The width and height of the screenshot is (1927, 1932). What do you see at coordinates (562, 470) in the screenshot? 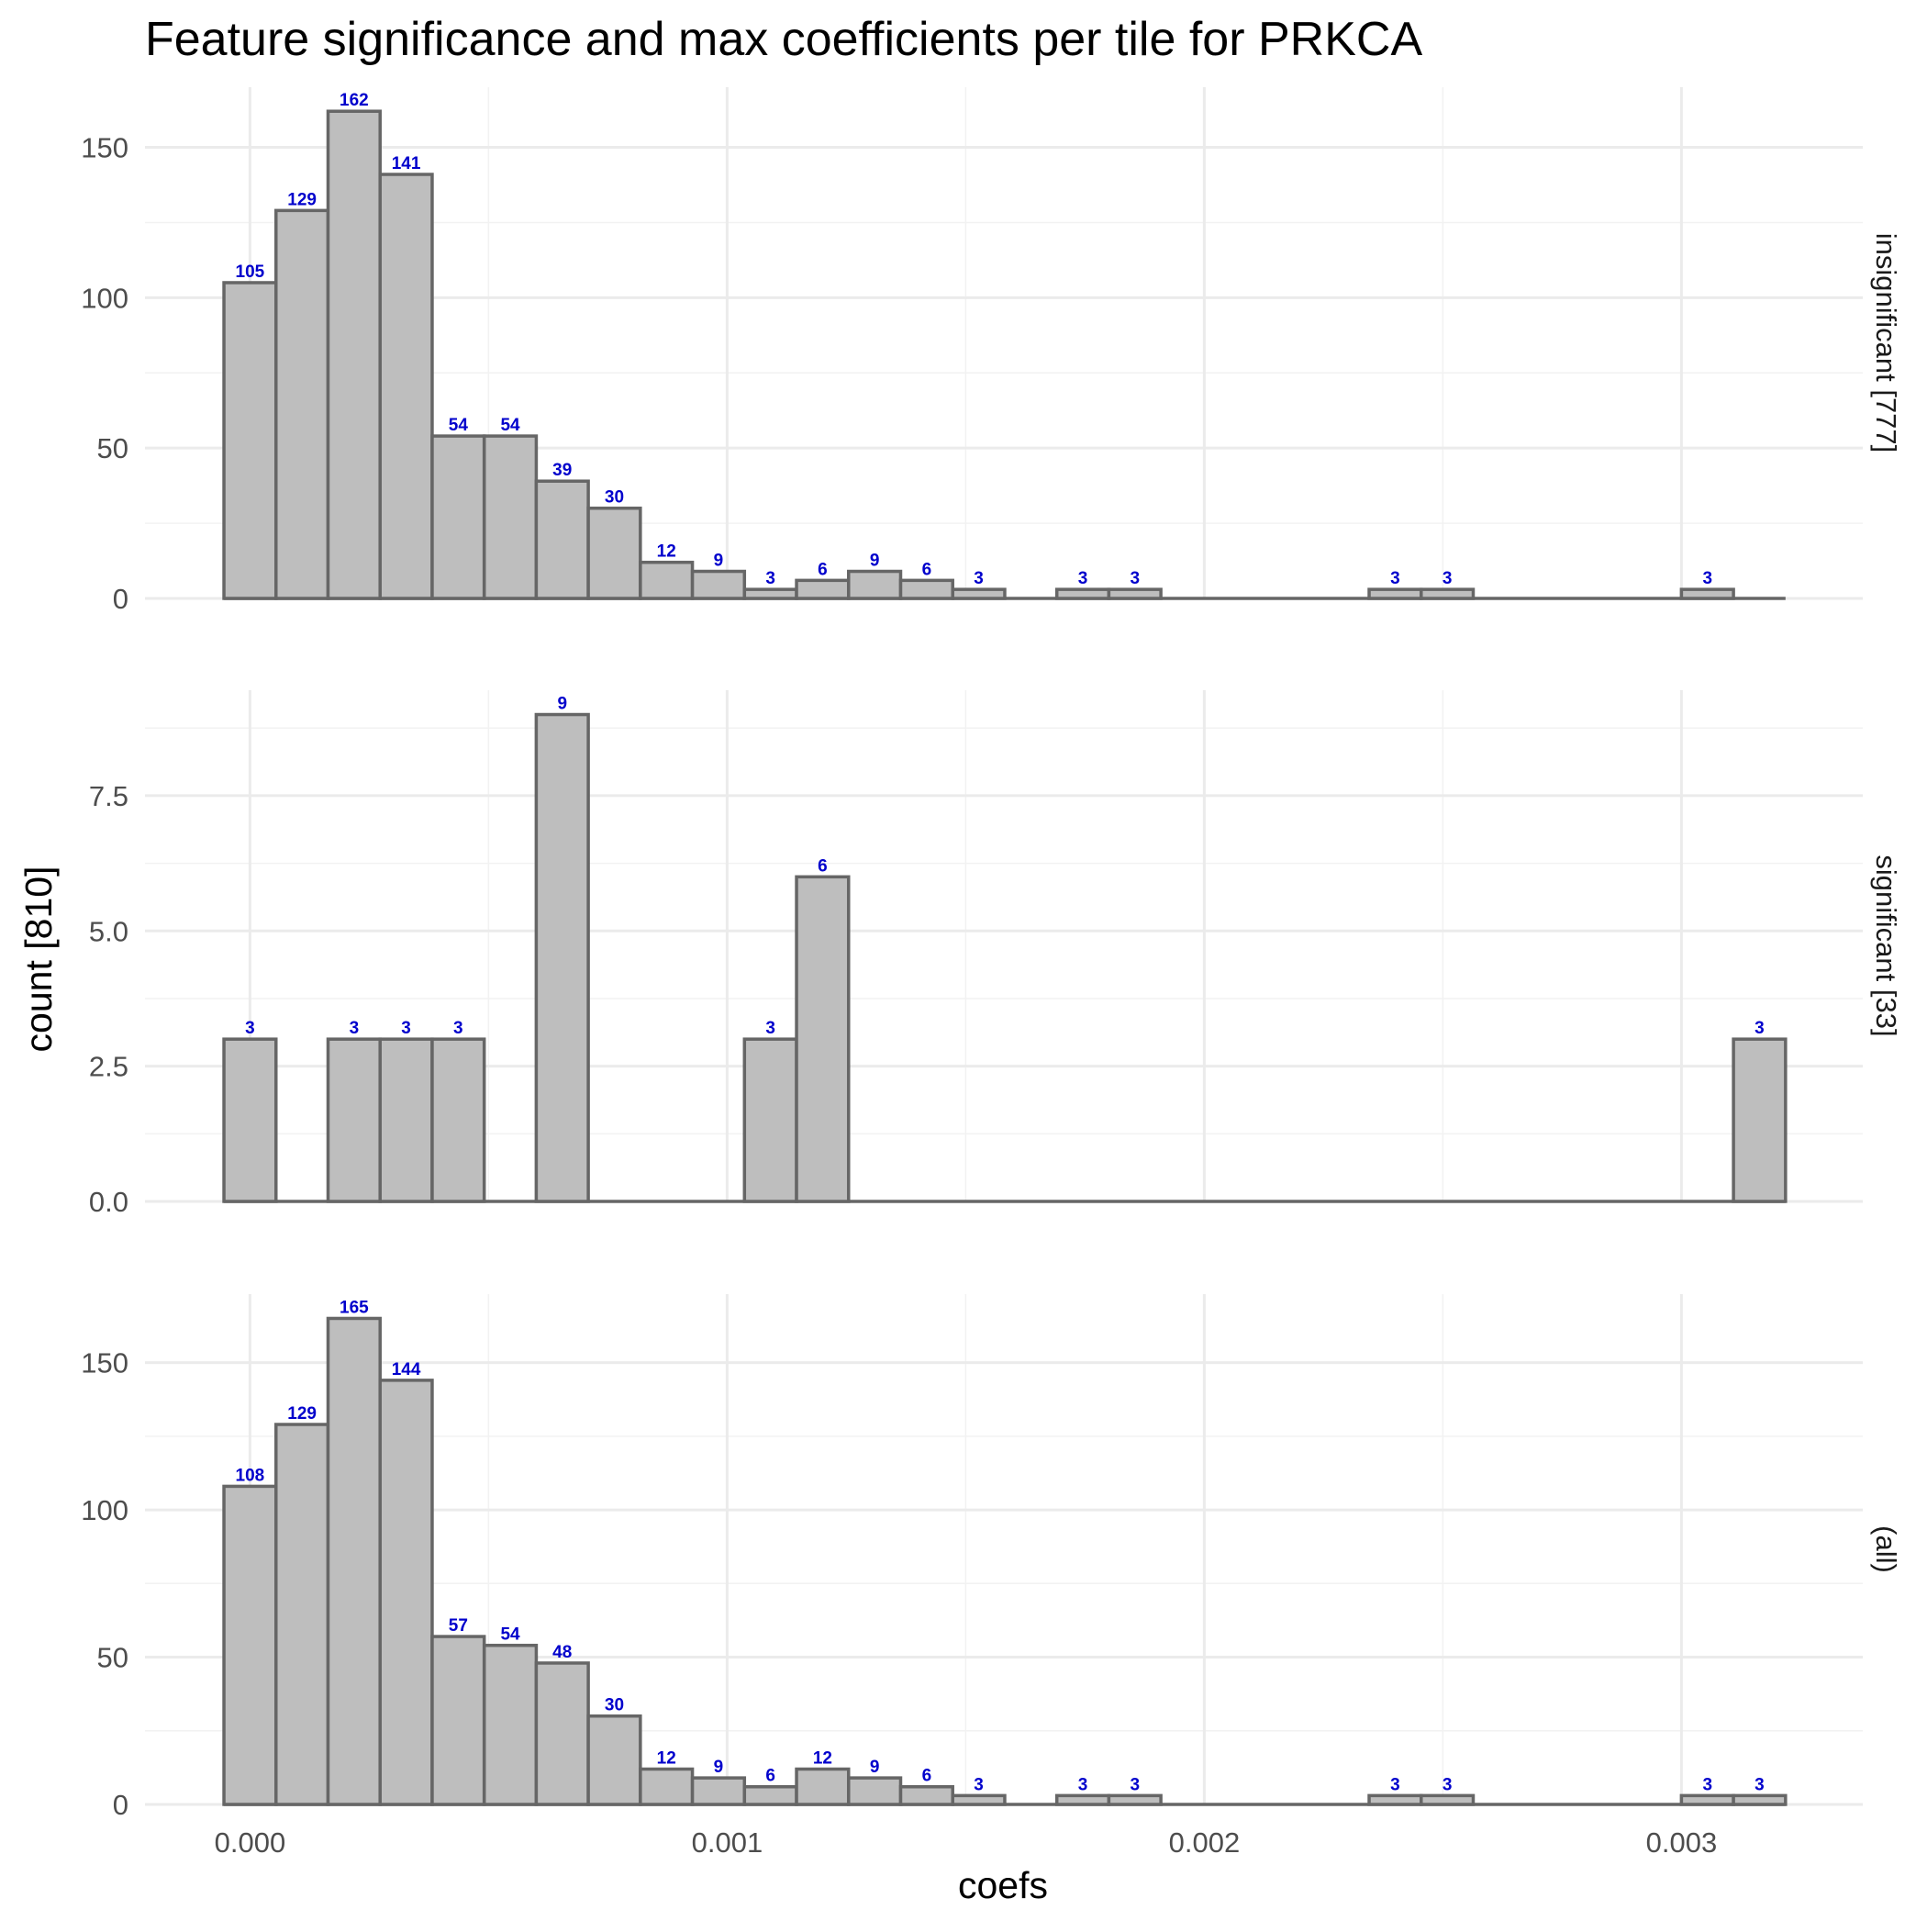
I see `bar-count-label: 39` at bounding box center [562, 470].